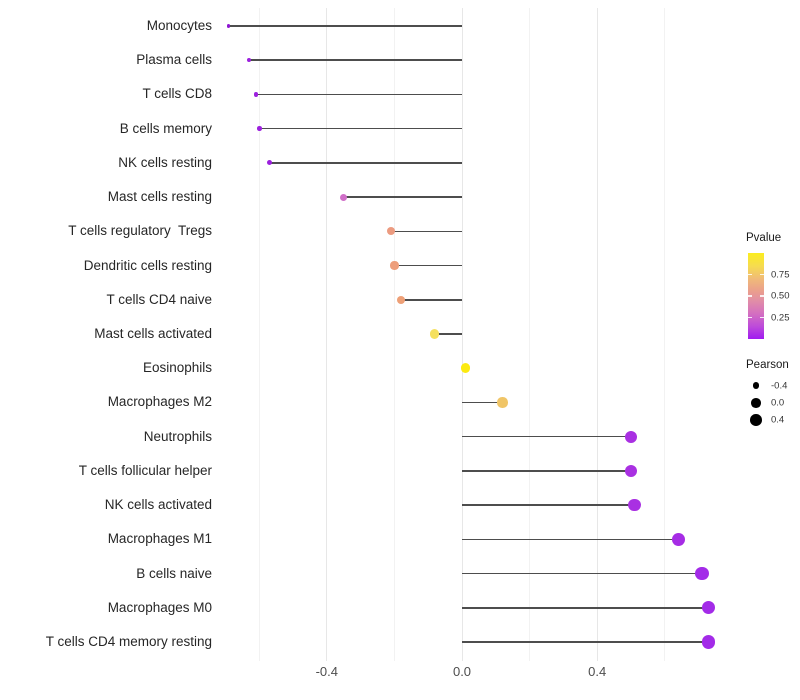 This screenshot has height=700, width=800. What do you see at coordinates (159, 402) in the screenshot?
I see `row-label: Macrophages M2` at bounding box center [159, 402].